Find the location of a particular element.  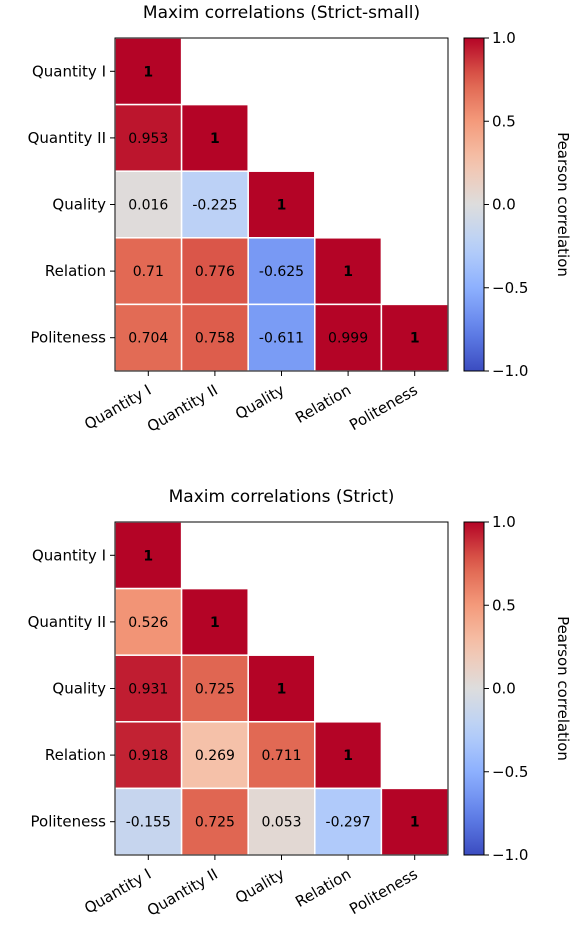

cell-value-label: 0.711 is located at coordinates (281, 756).